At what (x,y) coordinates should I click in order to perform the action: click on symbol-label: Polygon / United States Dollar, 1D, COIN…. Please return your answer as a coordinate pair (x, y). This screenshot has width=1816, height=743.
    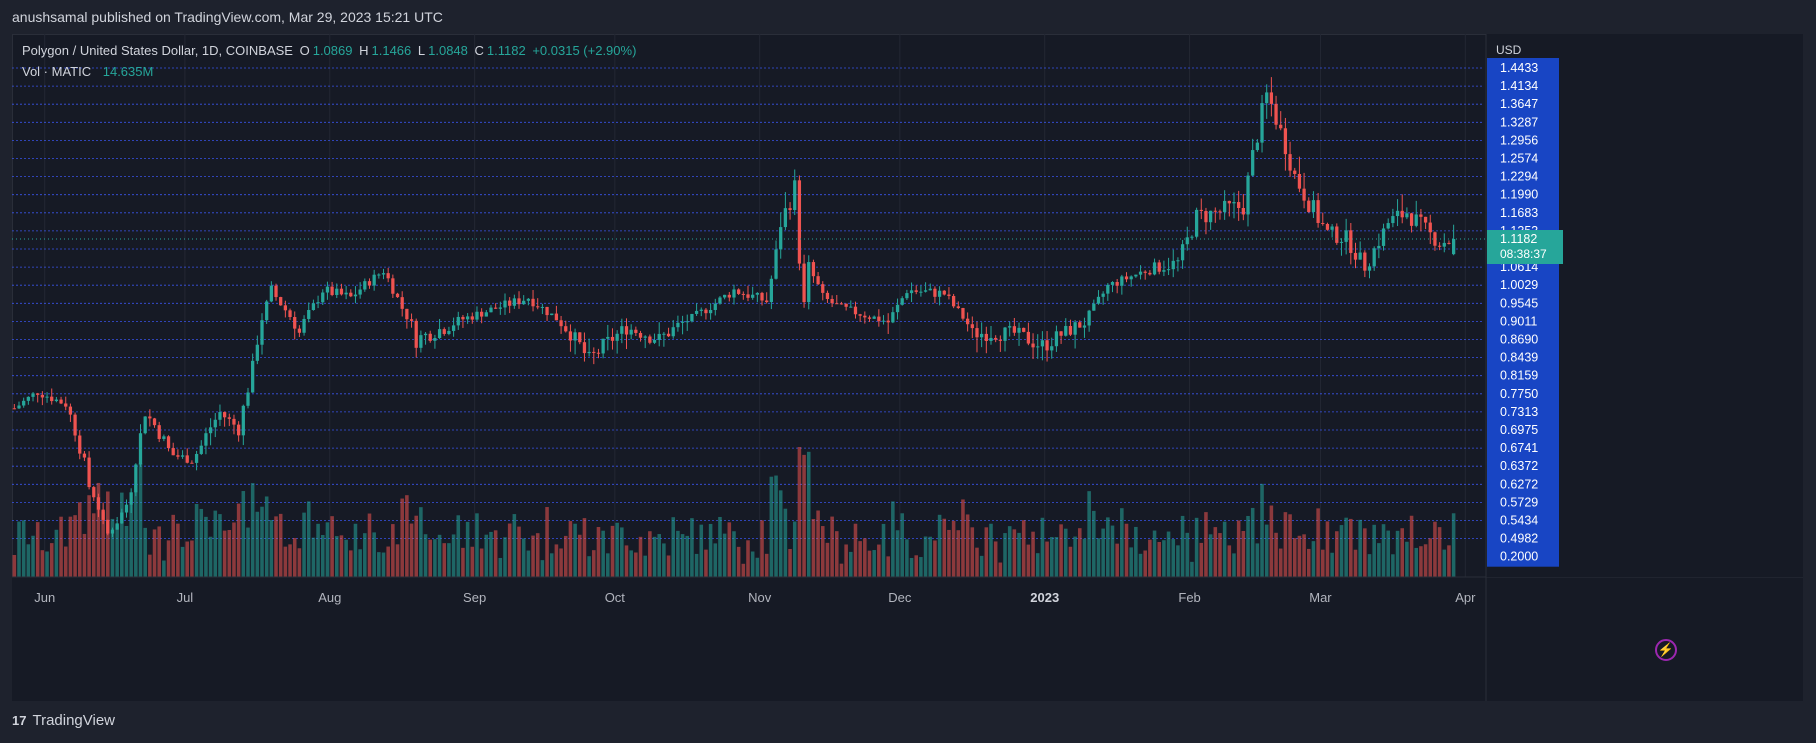
    Looking at the image, I should click on (157, 50).